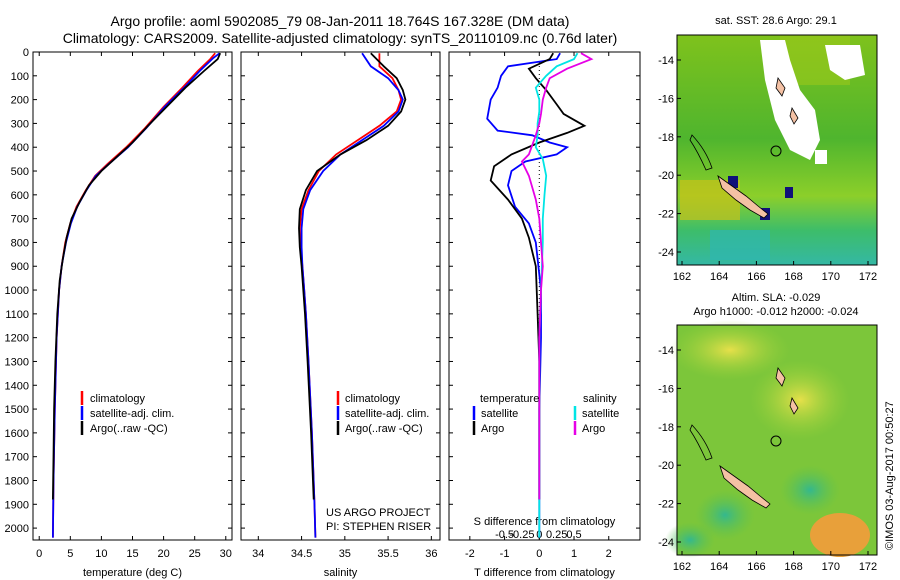 The width and height of the screenshot is (900, 580). Describe the element at coordinates (301, 554) in the screenshot. I see `x-tick-label: 34.5` at that location.